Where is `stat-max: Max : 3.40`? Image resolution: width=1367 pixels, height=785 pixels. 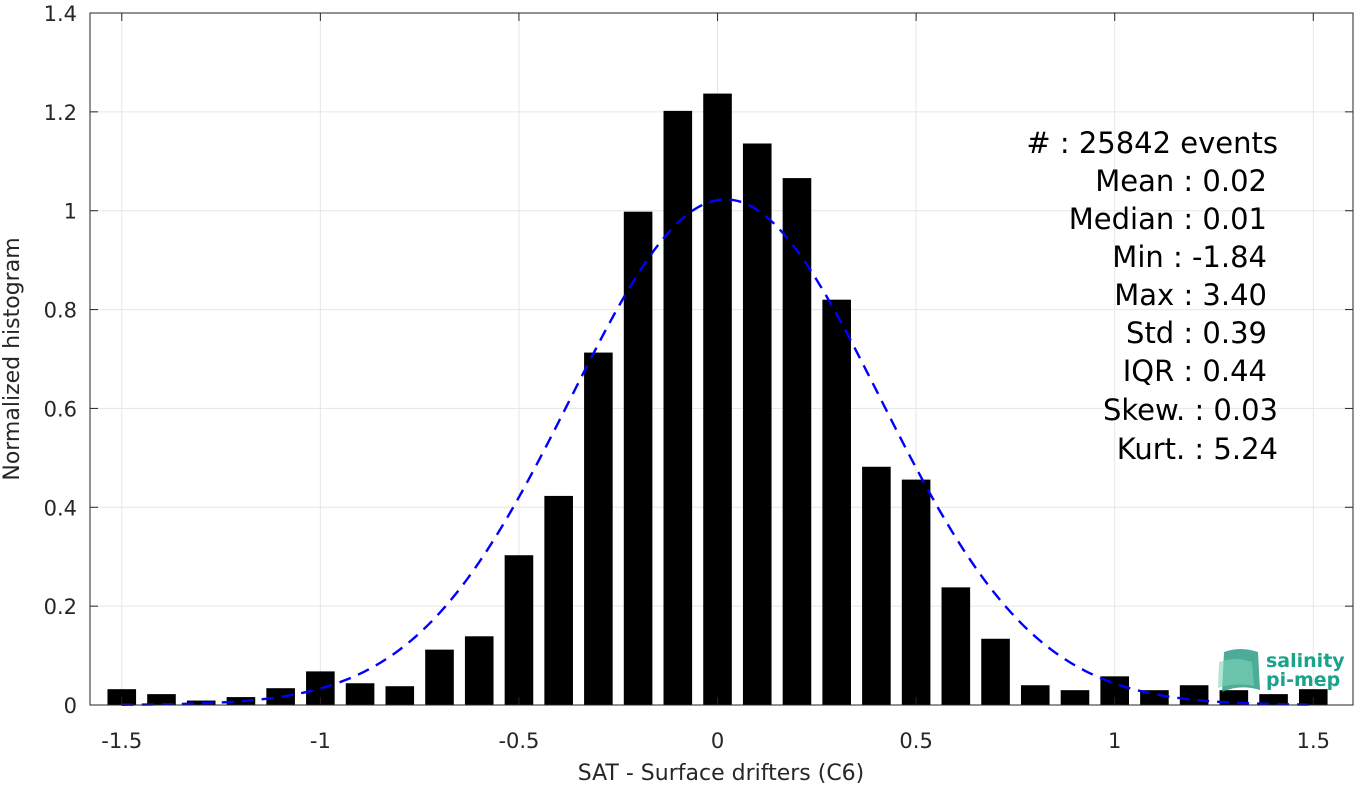 stat-max: Max : 3.40 is located at coordinates (1190, 295).